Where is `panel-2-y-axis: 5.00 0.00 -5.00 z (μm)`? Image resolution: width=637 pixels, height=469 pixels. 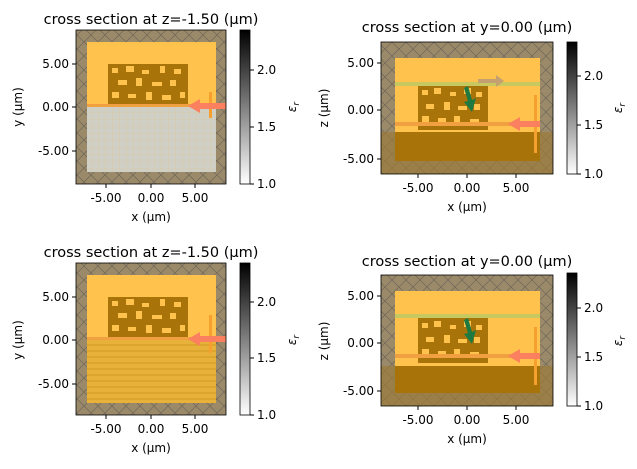 panel-2-y-axis: 5.00 0.00 -5.00 z (μm) is located at coordinates (349, 111).